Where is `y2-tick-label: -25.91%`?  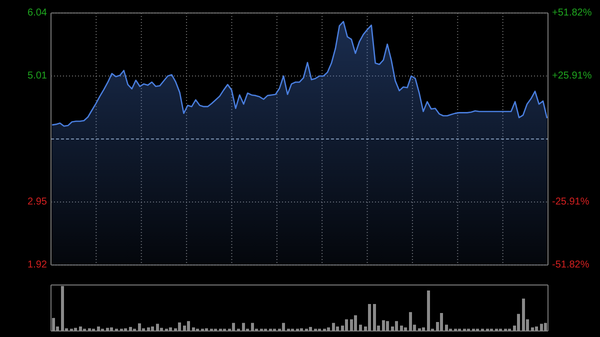
y2-tick-label: -25.91% is located at coordinates (571, 202).